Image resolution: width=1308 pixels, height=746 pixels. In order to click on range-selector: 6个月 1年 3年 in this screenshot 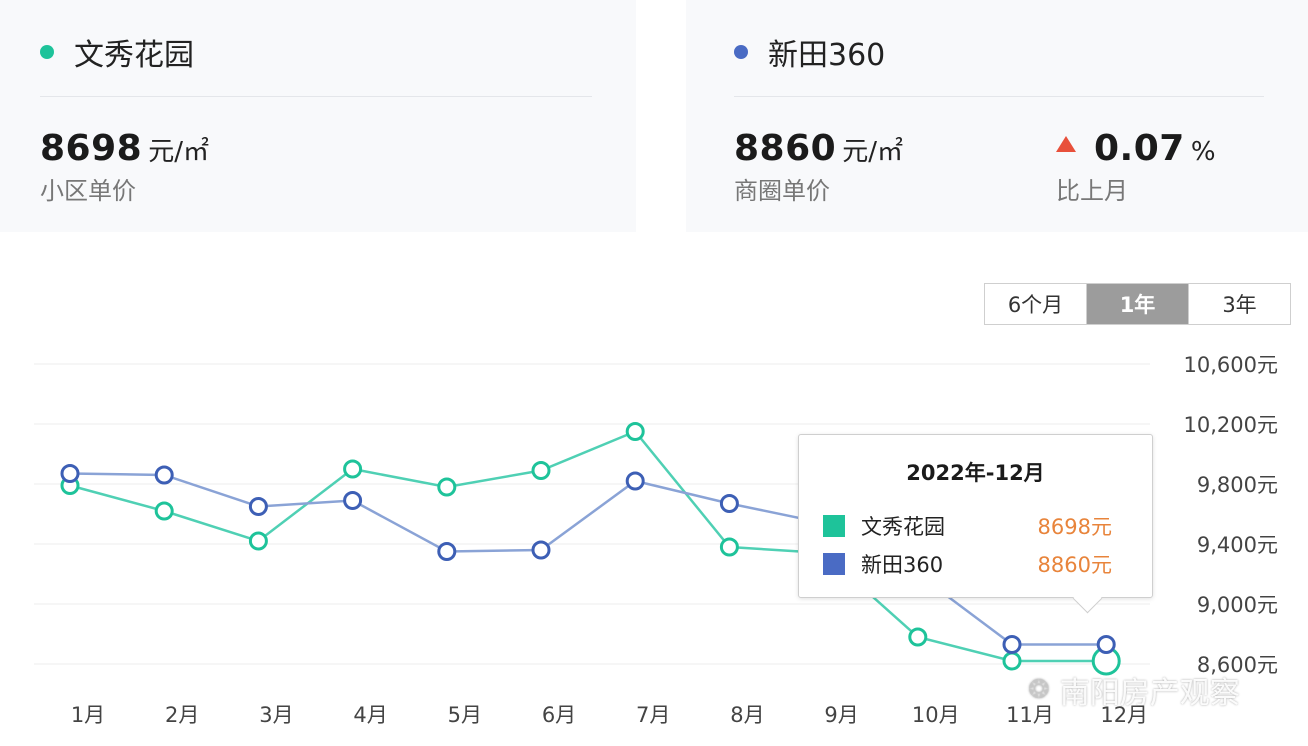, I will do `click(1137, 304)`.